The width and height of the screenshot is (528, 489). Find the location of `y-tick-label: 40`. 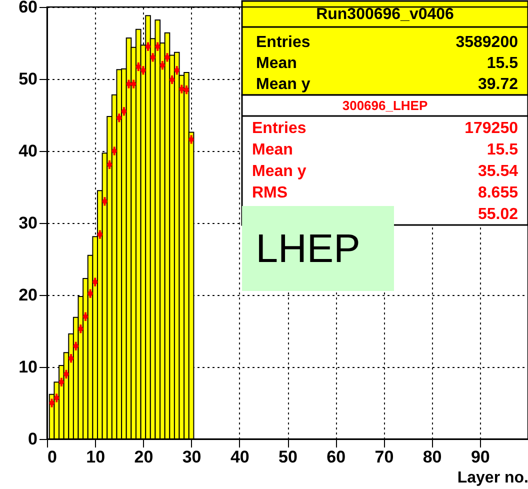

y-tick-label: 40 is located at coordinates (28, 151).